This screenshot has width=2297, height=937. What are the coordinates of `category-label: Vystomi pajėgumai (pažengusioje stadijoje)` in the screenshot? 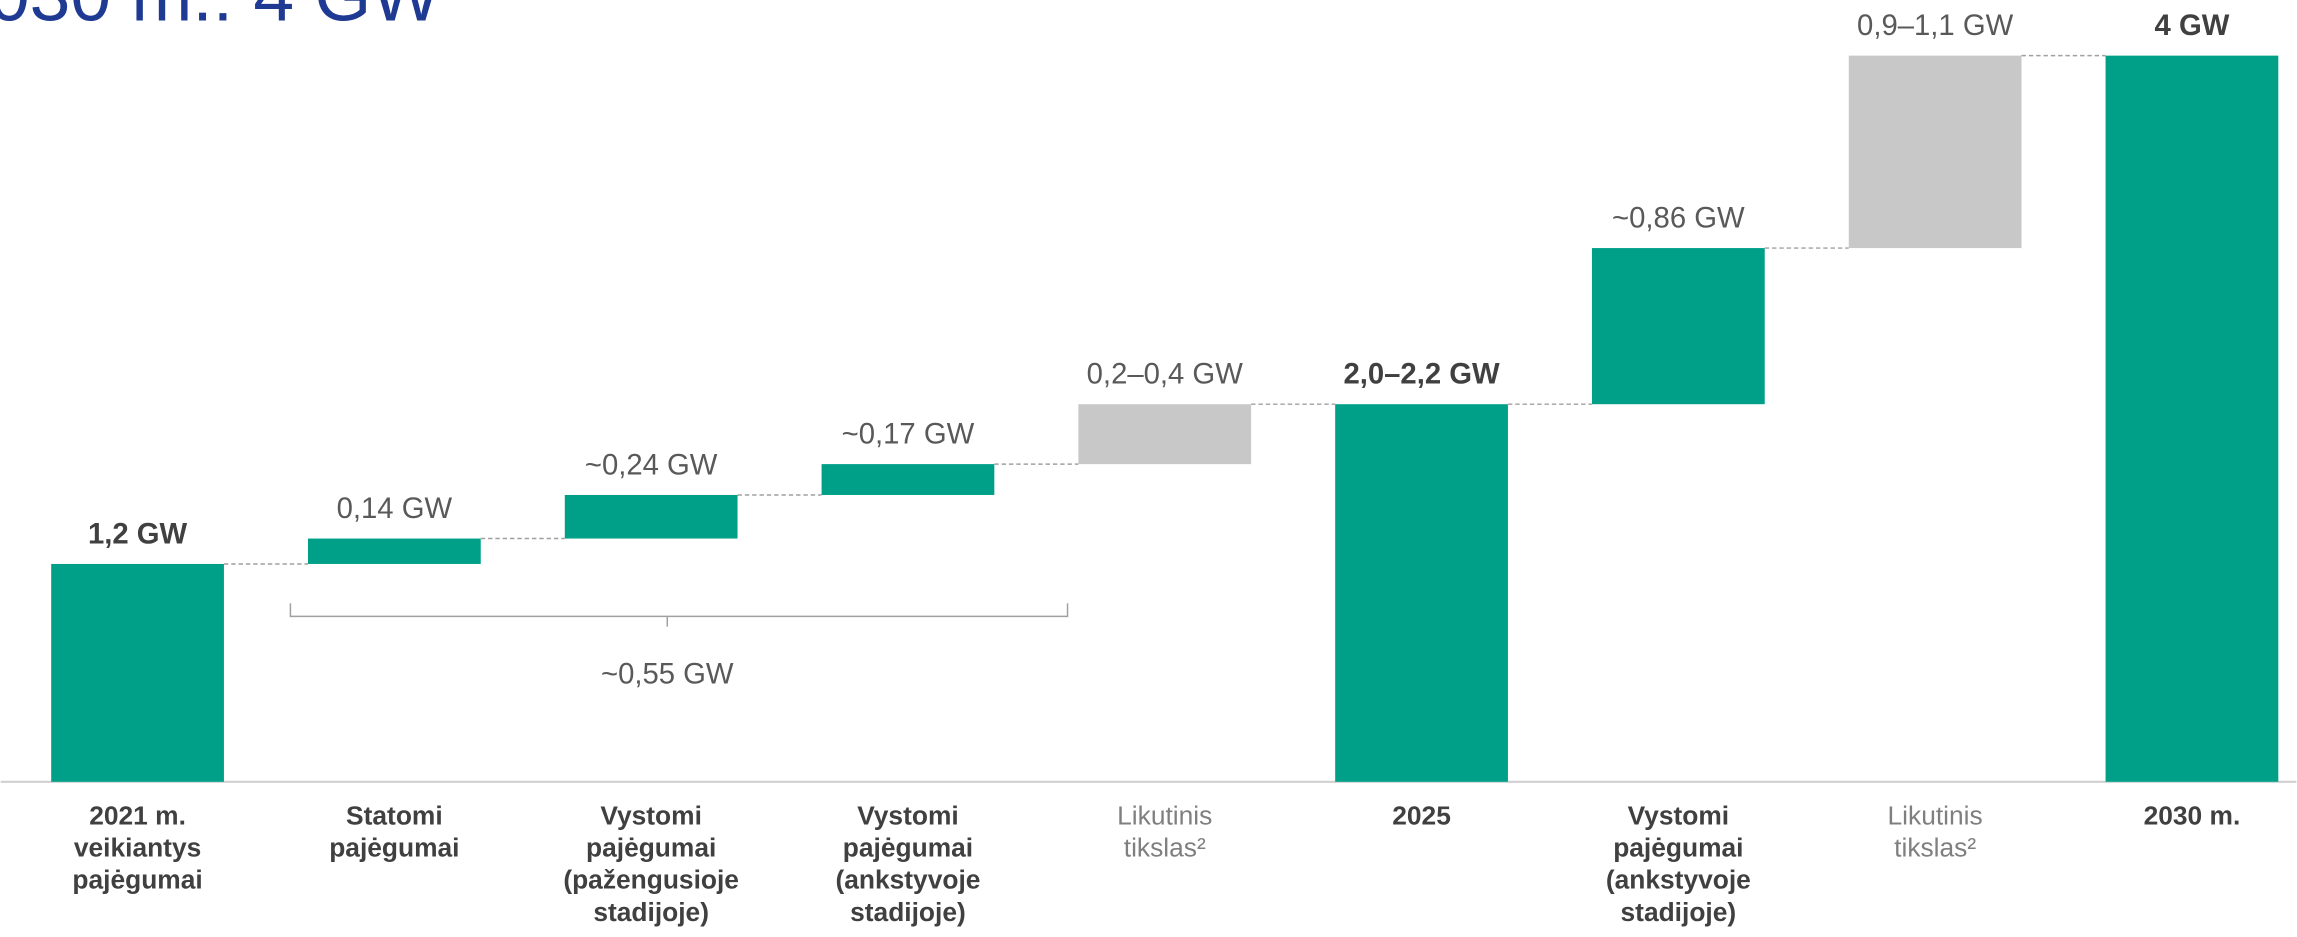 It's located at (651, 863).